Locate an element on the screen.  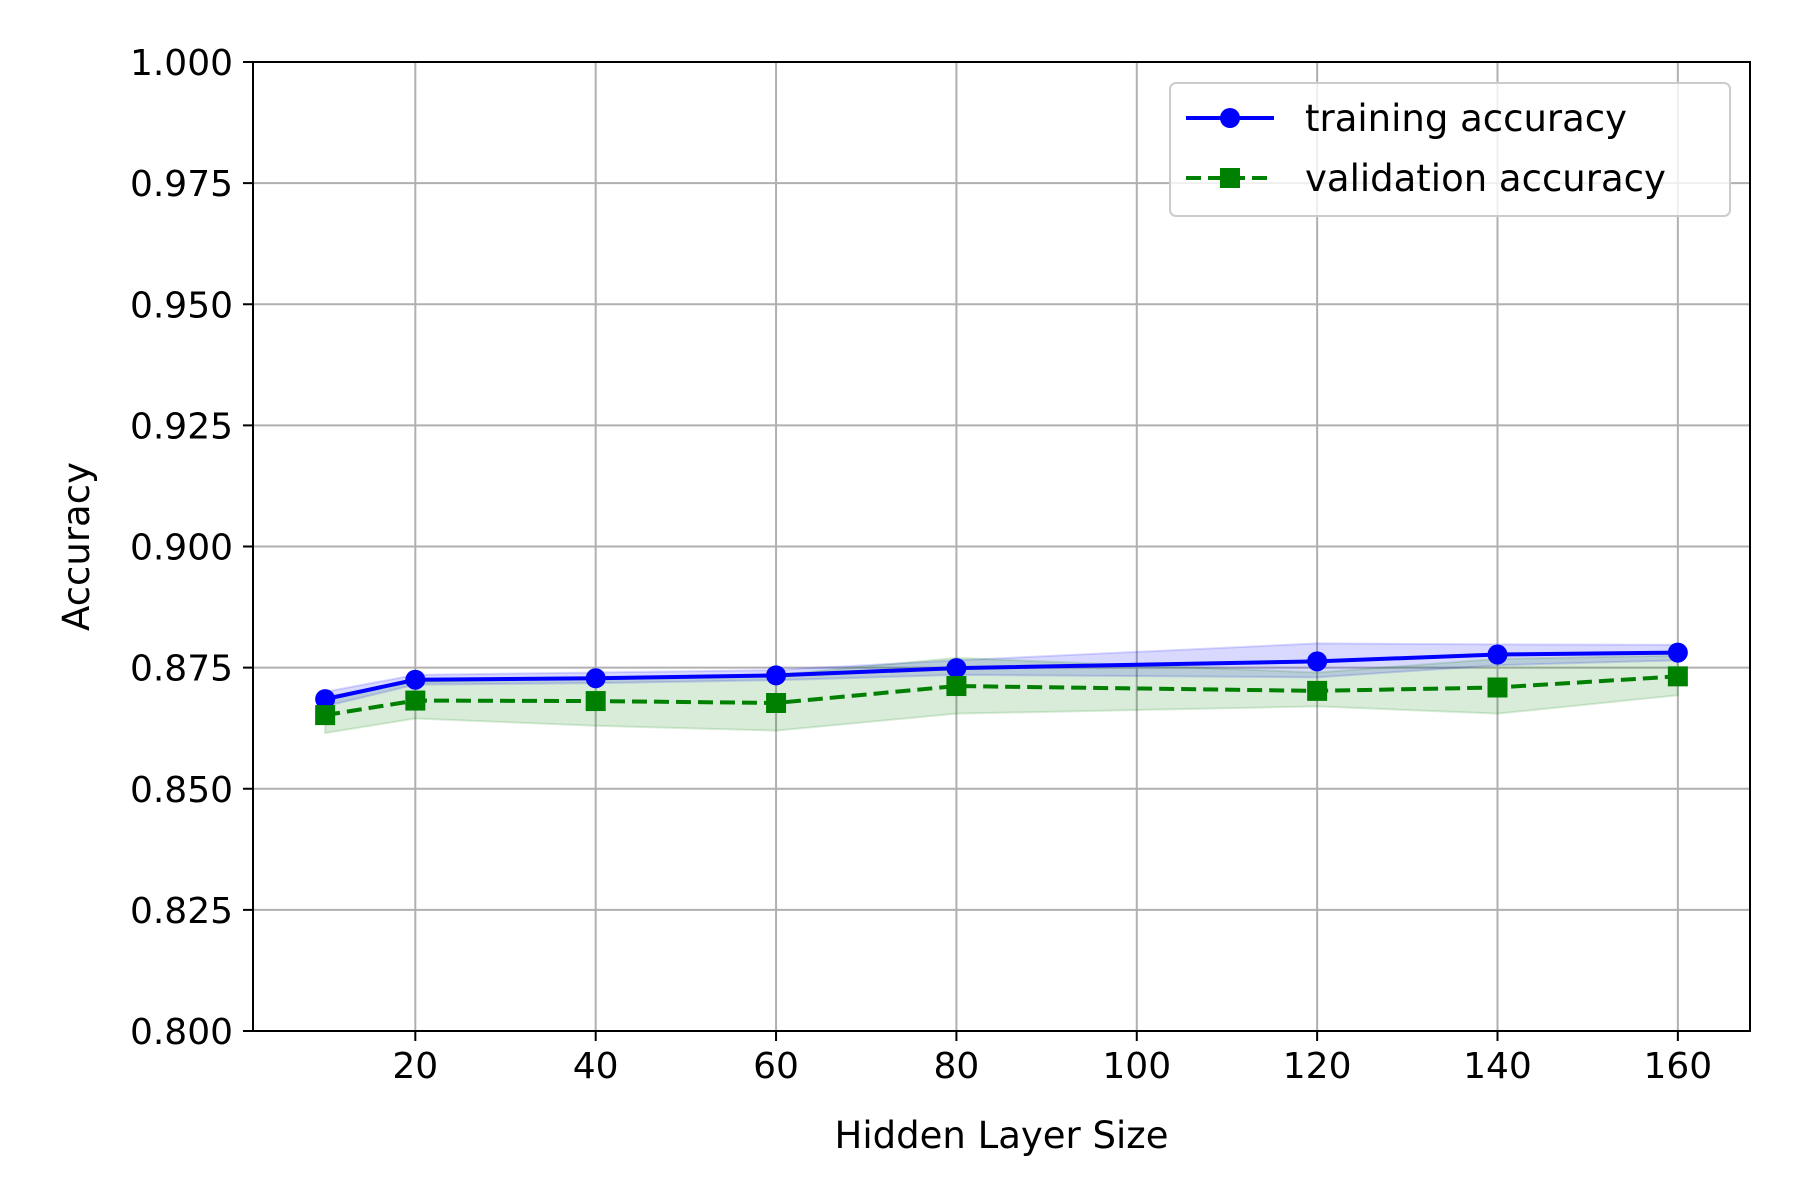
legend-label: training accuracy is located at coordinates (1466, 118).